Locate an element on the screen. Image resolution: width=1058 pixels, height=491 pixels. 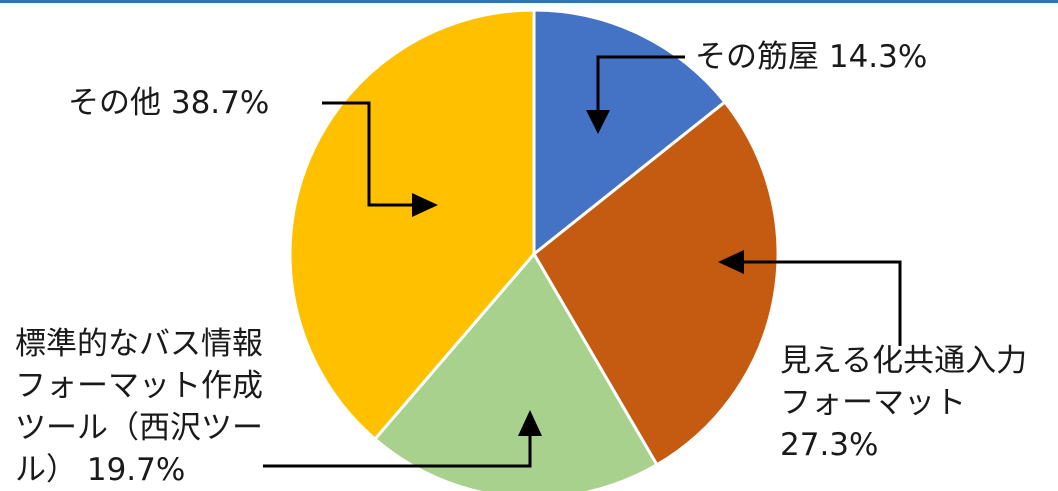
slice-label-hyojun: 標準的なバス情報 フォーマット作成 ツール（西沢ツー ル） 19.7% is located at coordinates (139, 407).